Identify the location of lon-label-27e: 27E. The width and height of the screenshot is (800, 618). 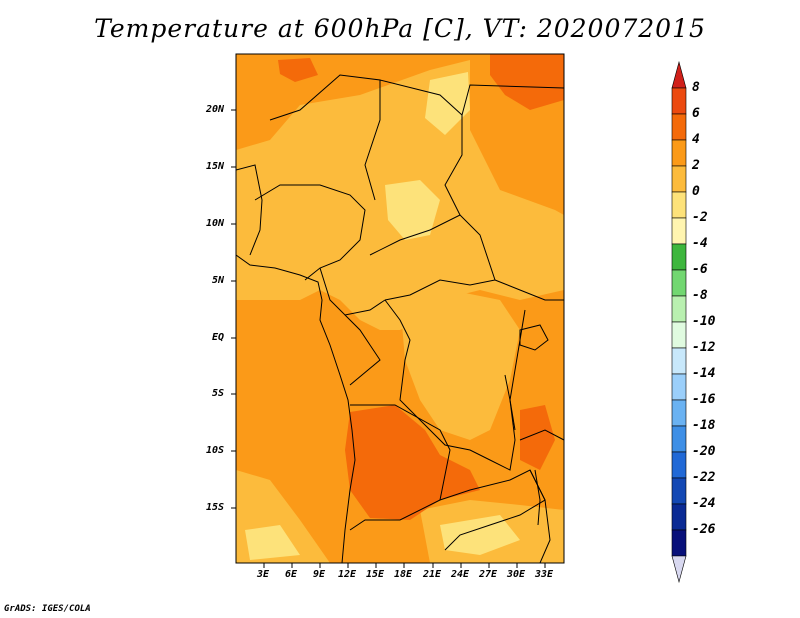
(488, 574).